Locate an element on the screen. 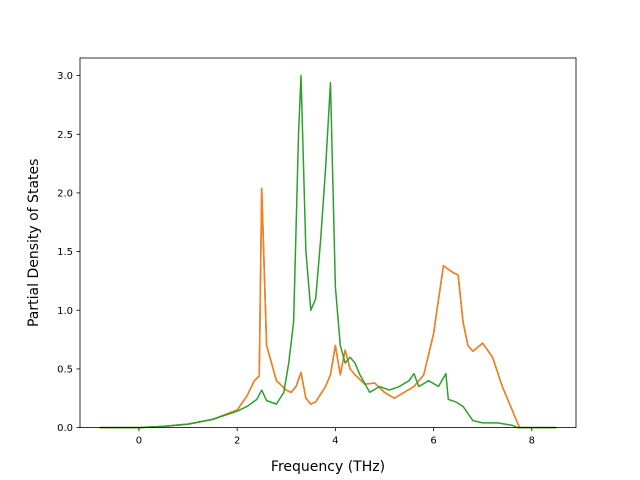 This screenshot has width=640, height=480. x-tick-label: 2 is located at coordinates (237, 441).